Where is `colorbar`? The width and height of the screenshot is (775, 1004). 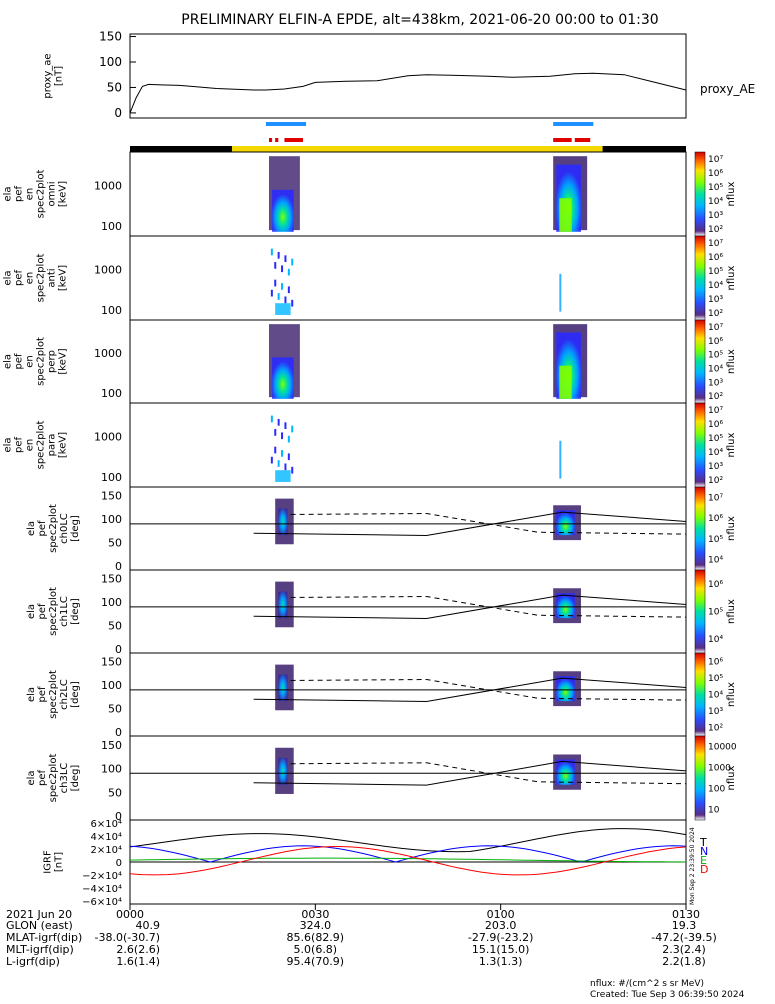
colorbar is located at coordinates (700, 194).